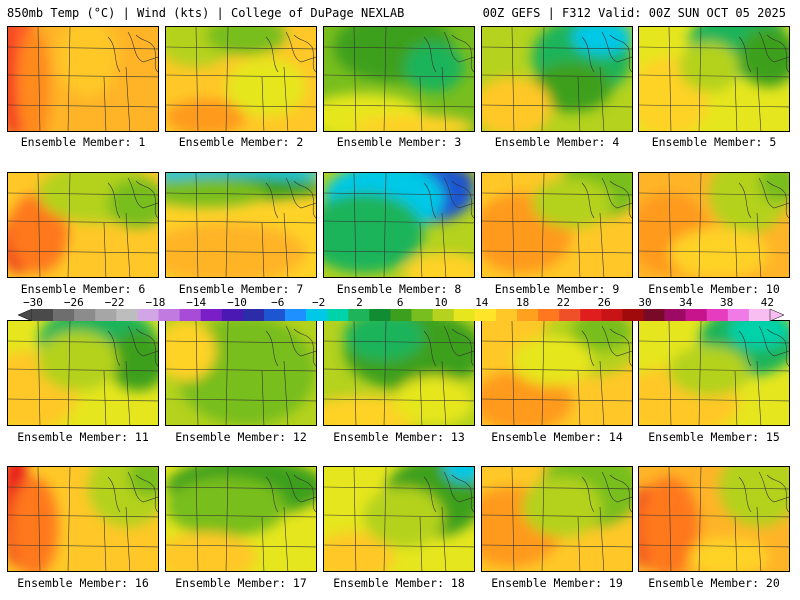 This screenshot has width=800, height=600. What do you see at coordinates (400, 302) in the screenshot?
I see `colorbar-tick-label: 6` at bounding box center [400, 302].